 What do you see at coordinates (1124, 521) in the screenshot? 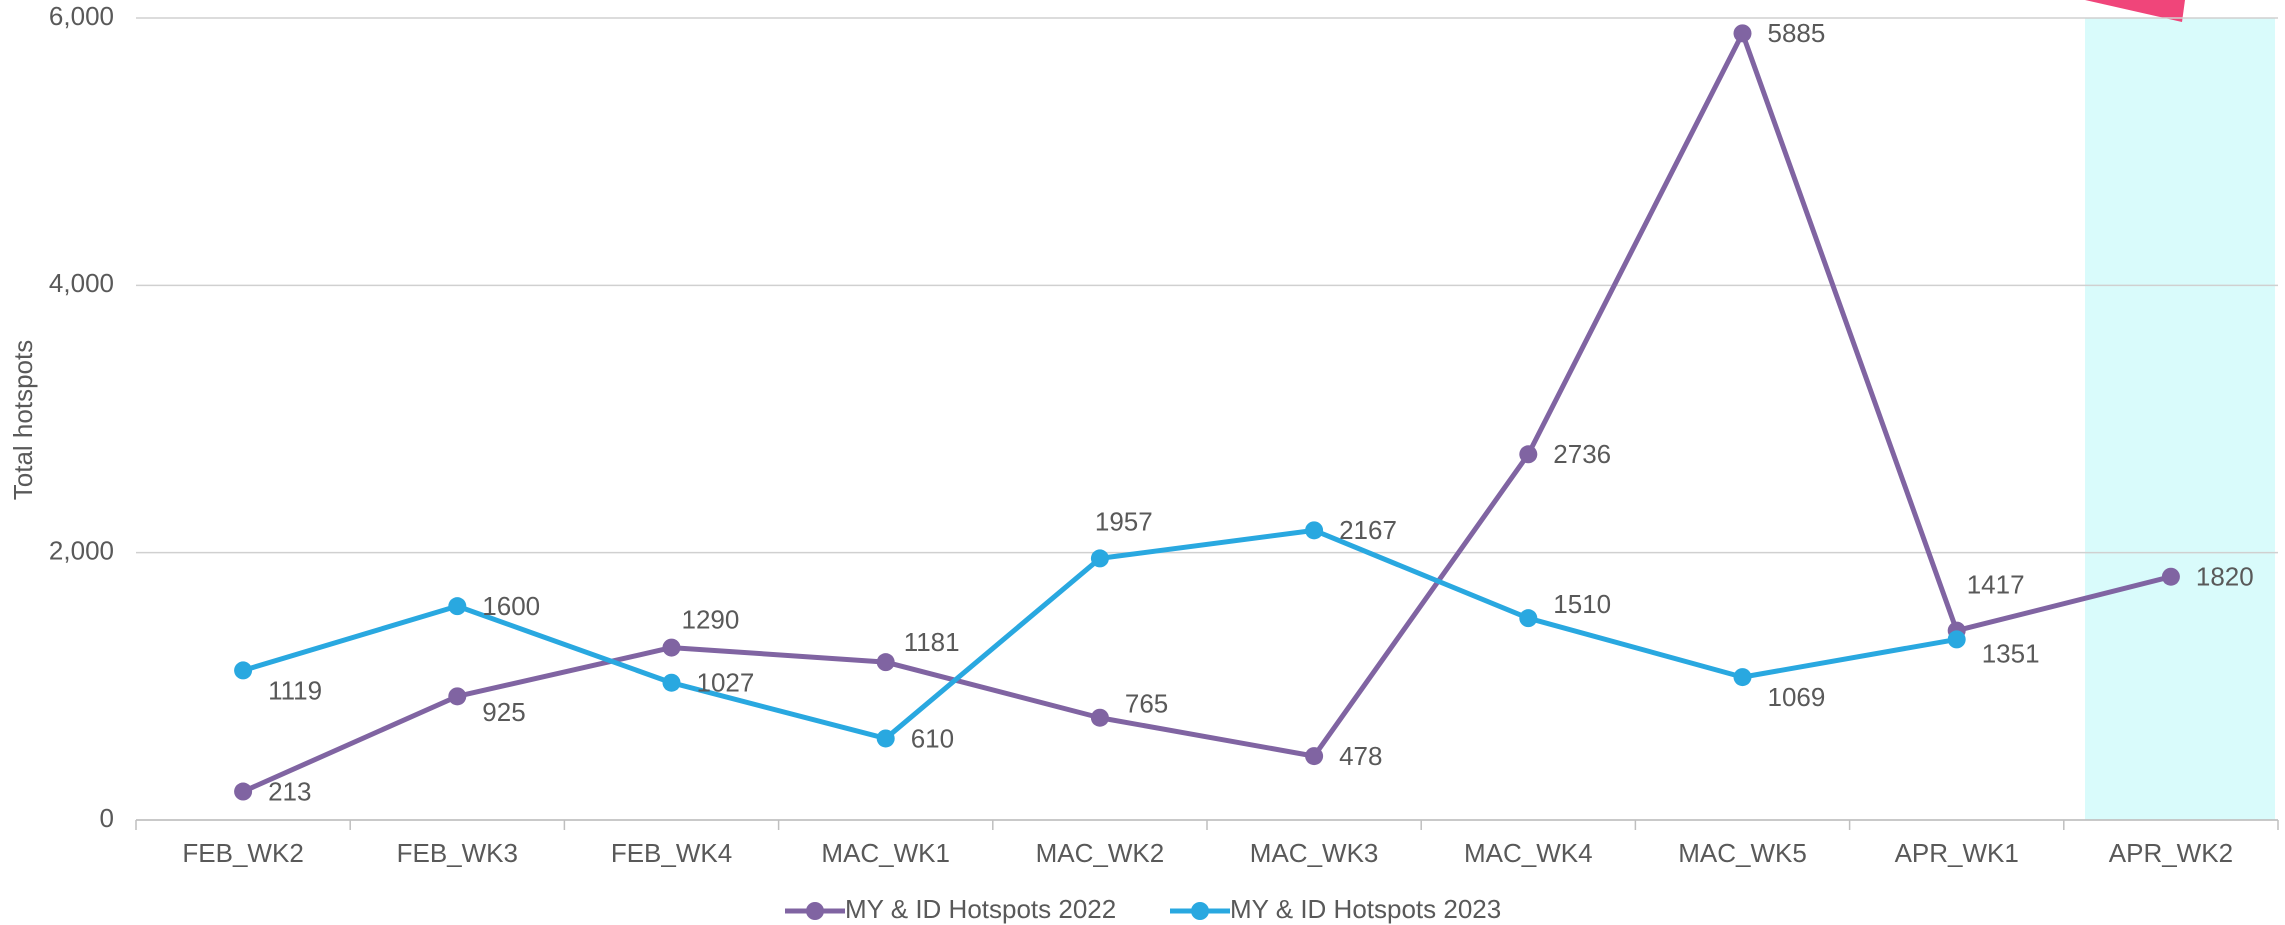
I see `data-label: 1957` at bounding box center [1124, 521].